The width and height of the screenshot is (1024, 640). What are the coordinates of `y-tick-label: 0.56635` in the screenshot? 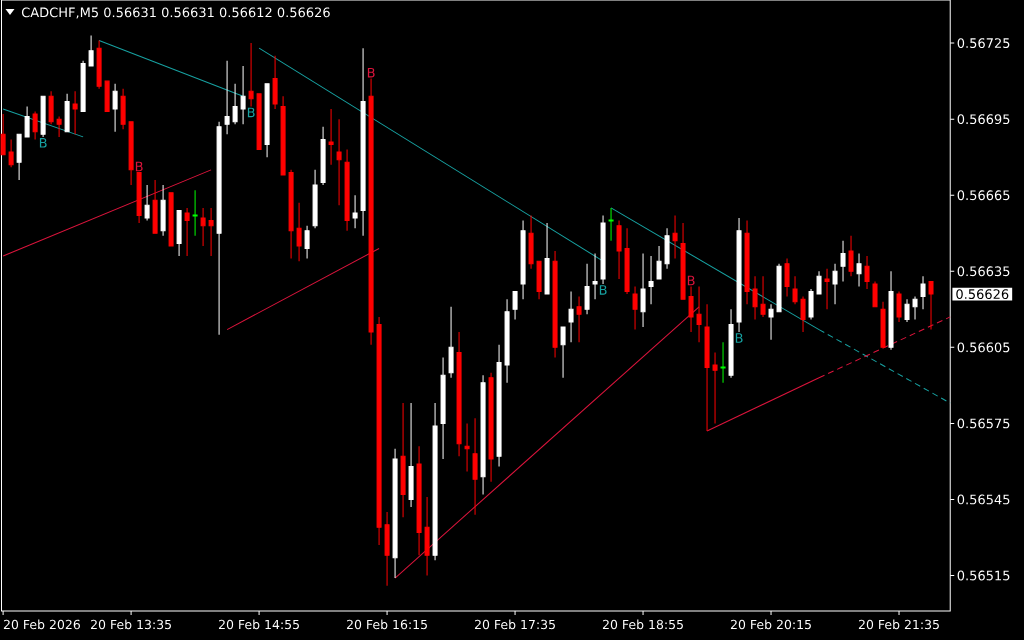 It's located at (983, 271).